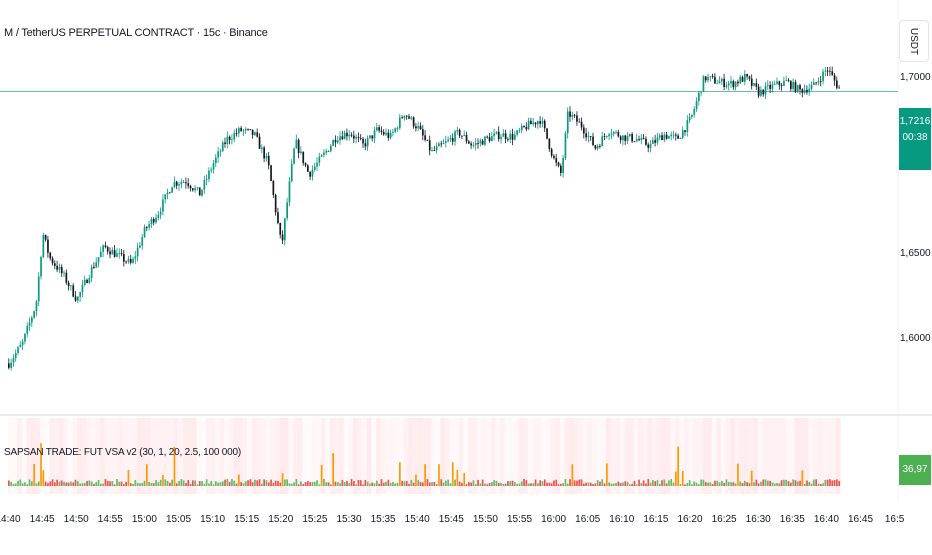 The image size is (932, 555). Describe the element at coordinates (915, 253) in the screenshot. I see `y-tick-label: 1,6500` at that location.